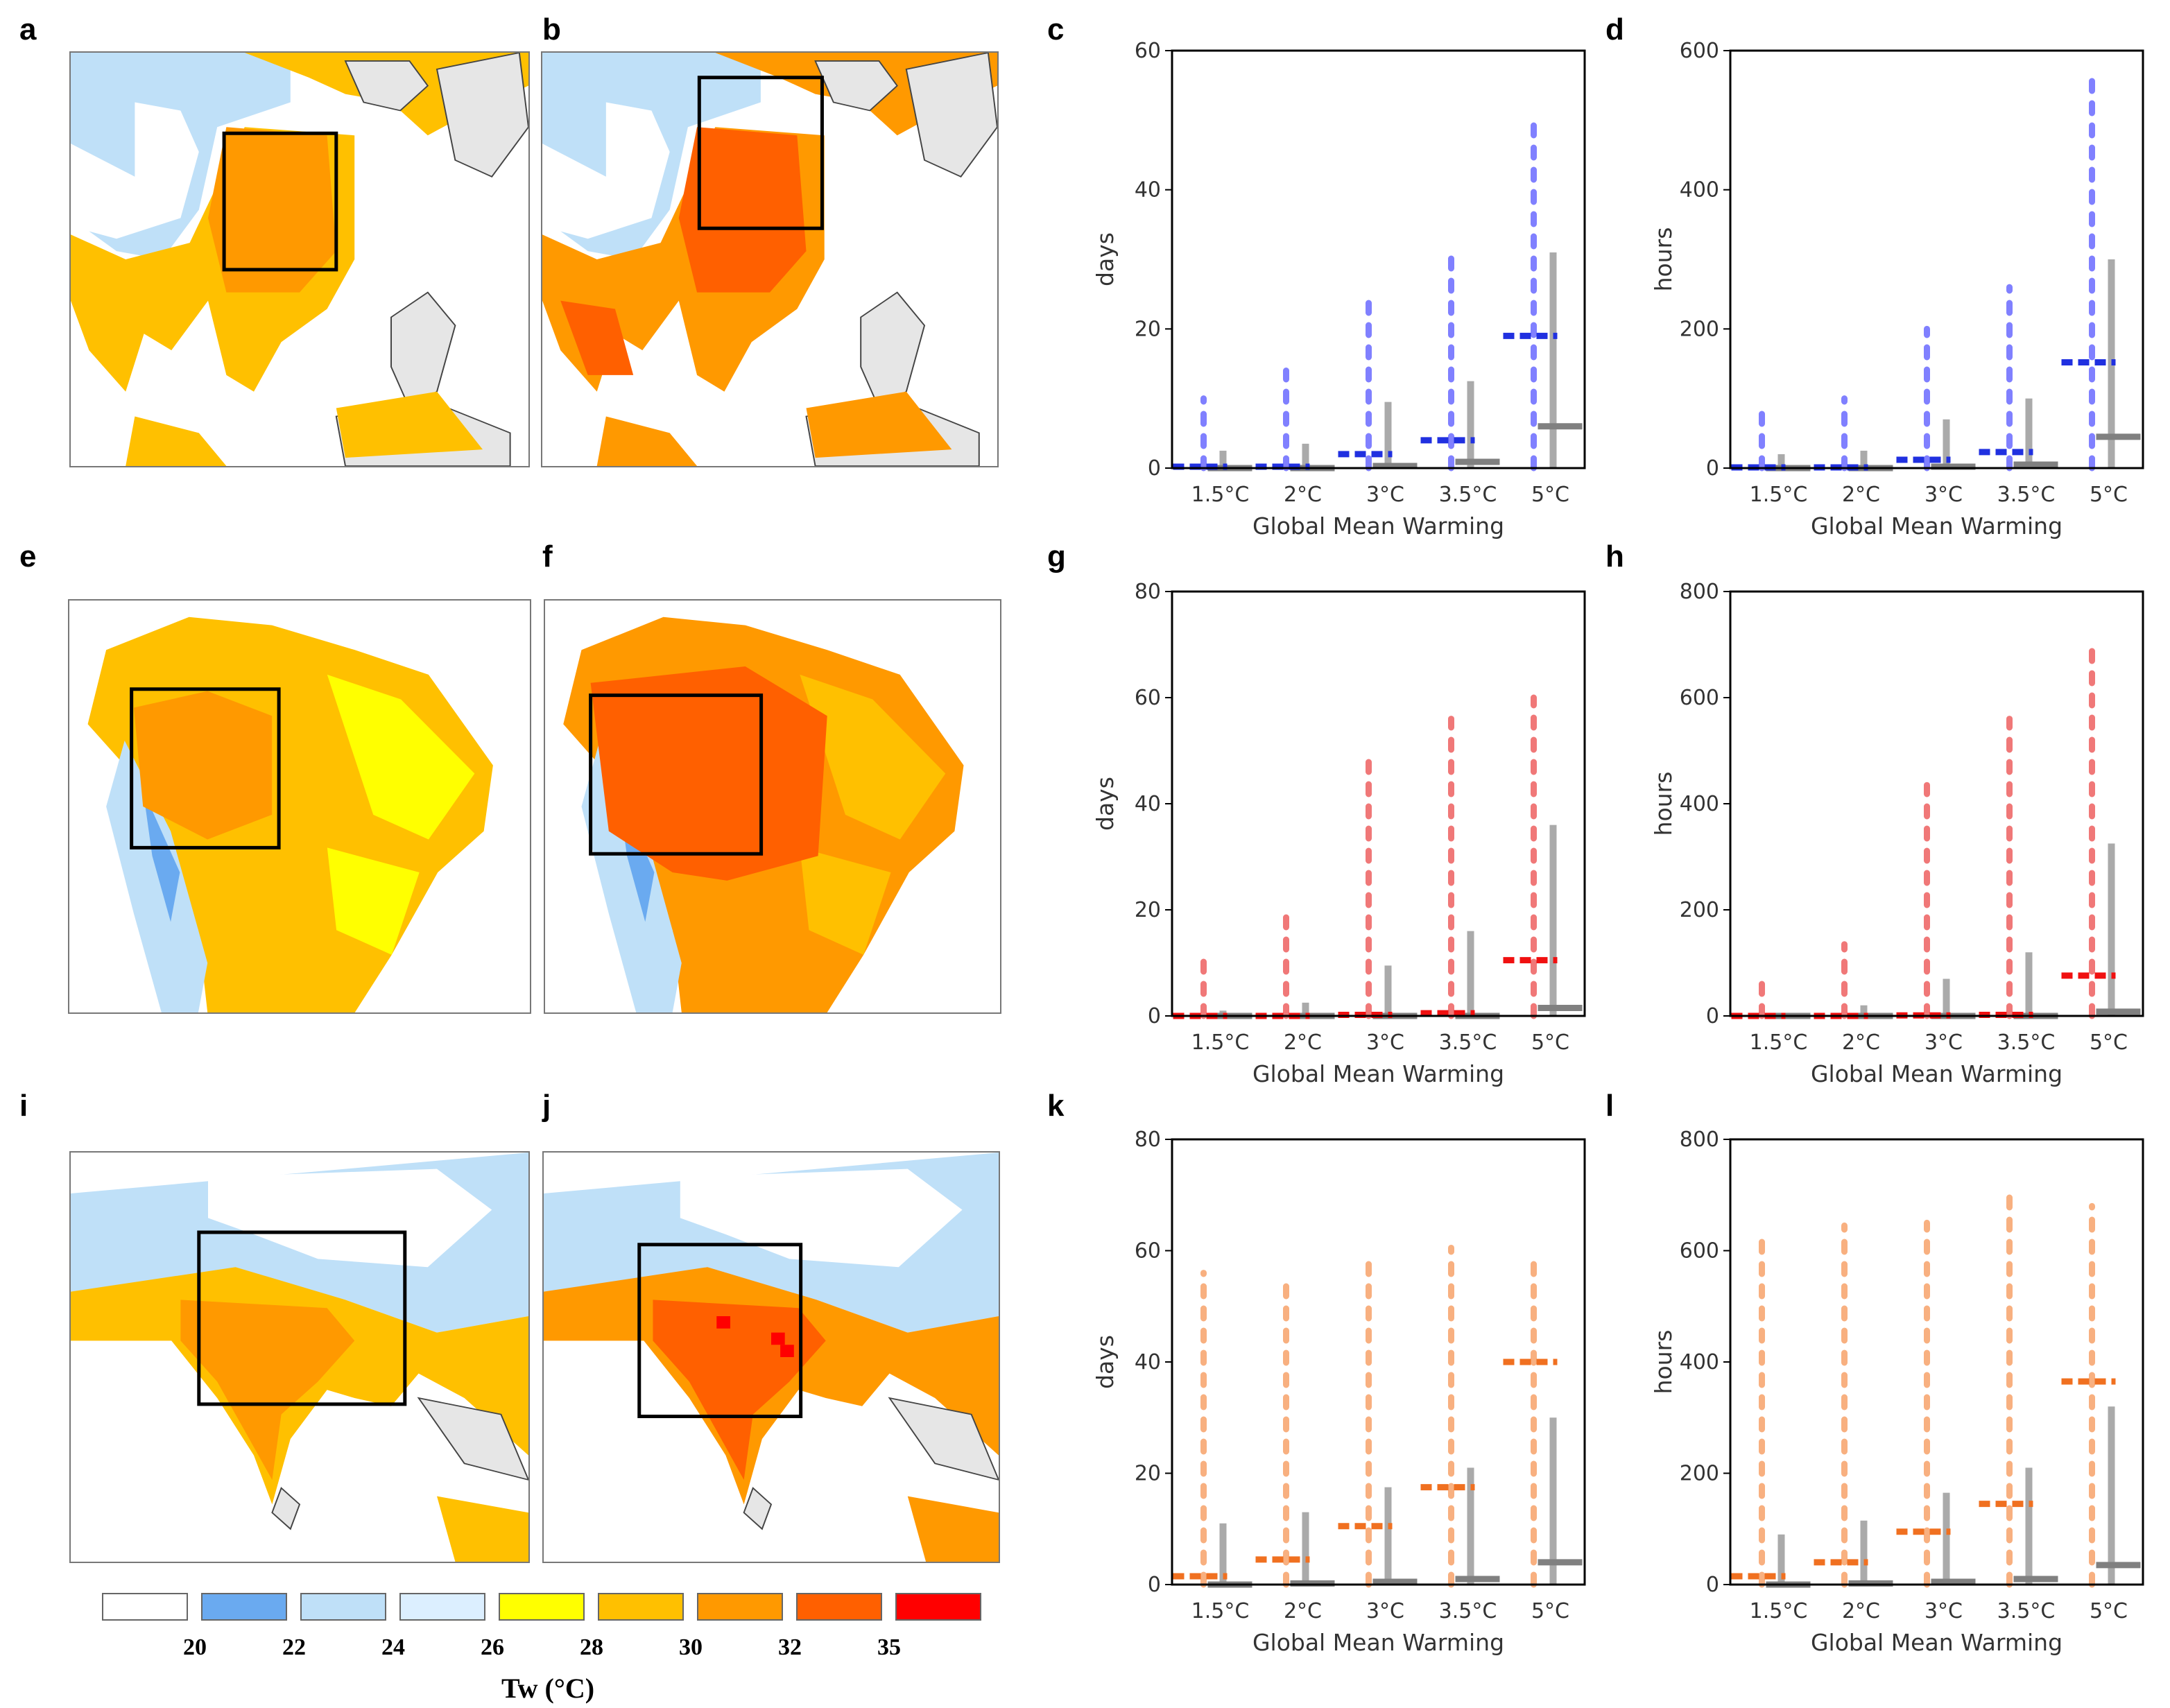 The width and height of the screenshot is (2170, 1708). I want to click on panel-label-h: h, so click(1614, 556).